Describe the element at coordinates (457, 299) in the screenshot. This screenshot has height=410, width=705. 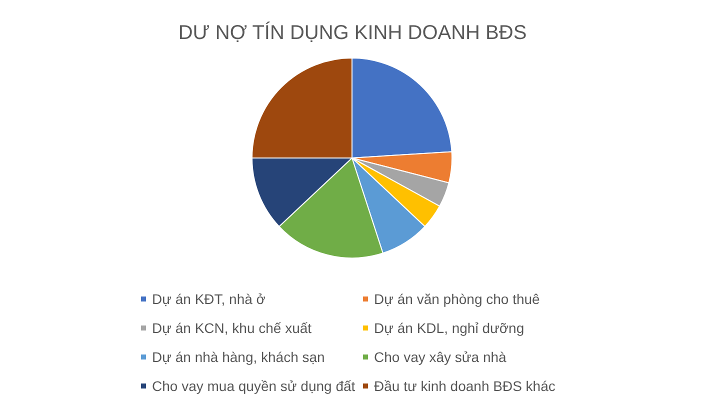
I see `legend-label: Dự án văn phòng cho thuê` at that location.